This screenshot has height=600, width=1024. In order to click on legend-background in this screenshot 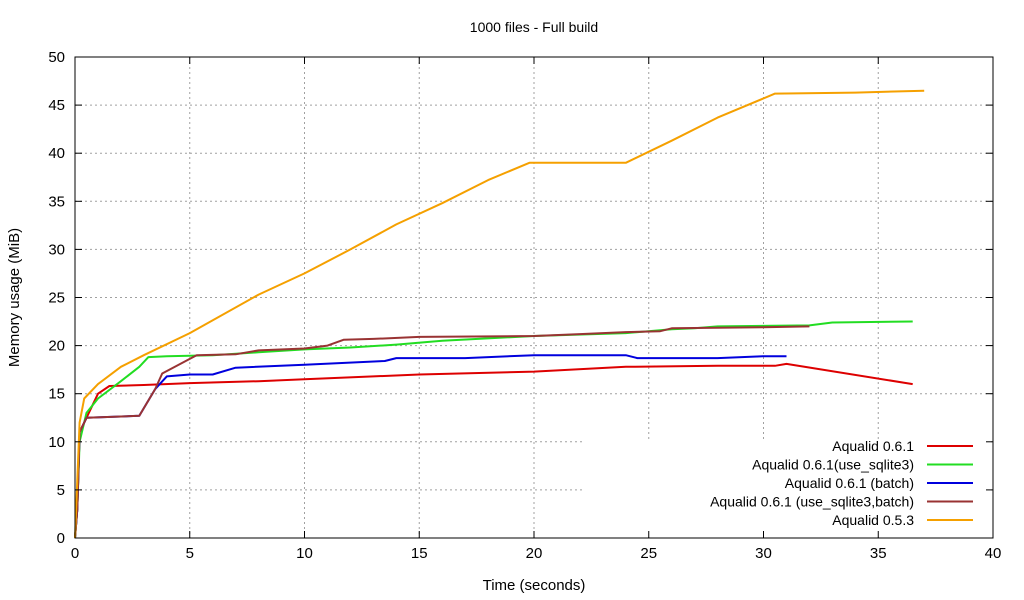, I will do `click(788, 488)`.